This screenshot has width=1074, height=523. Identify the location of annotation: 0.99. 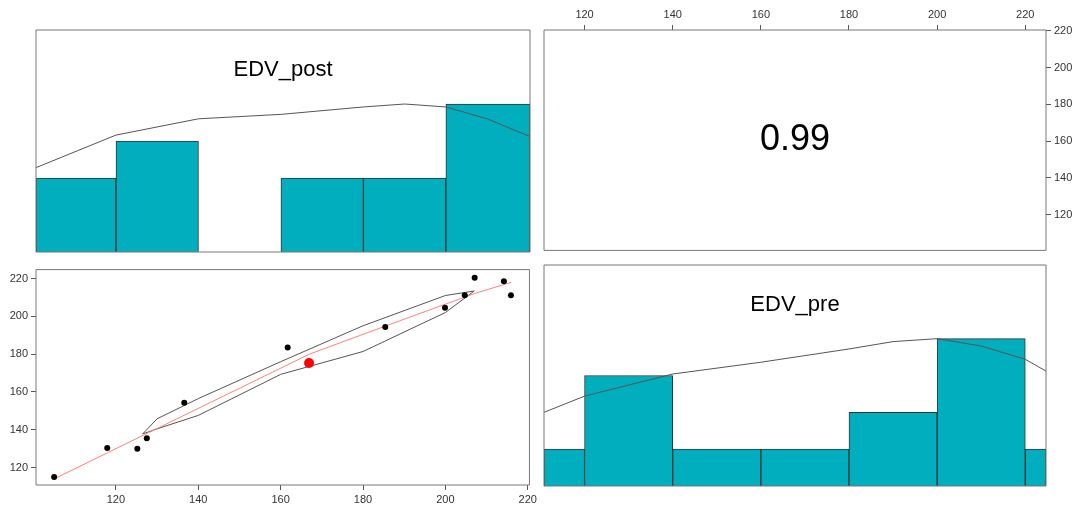
(795, 138).